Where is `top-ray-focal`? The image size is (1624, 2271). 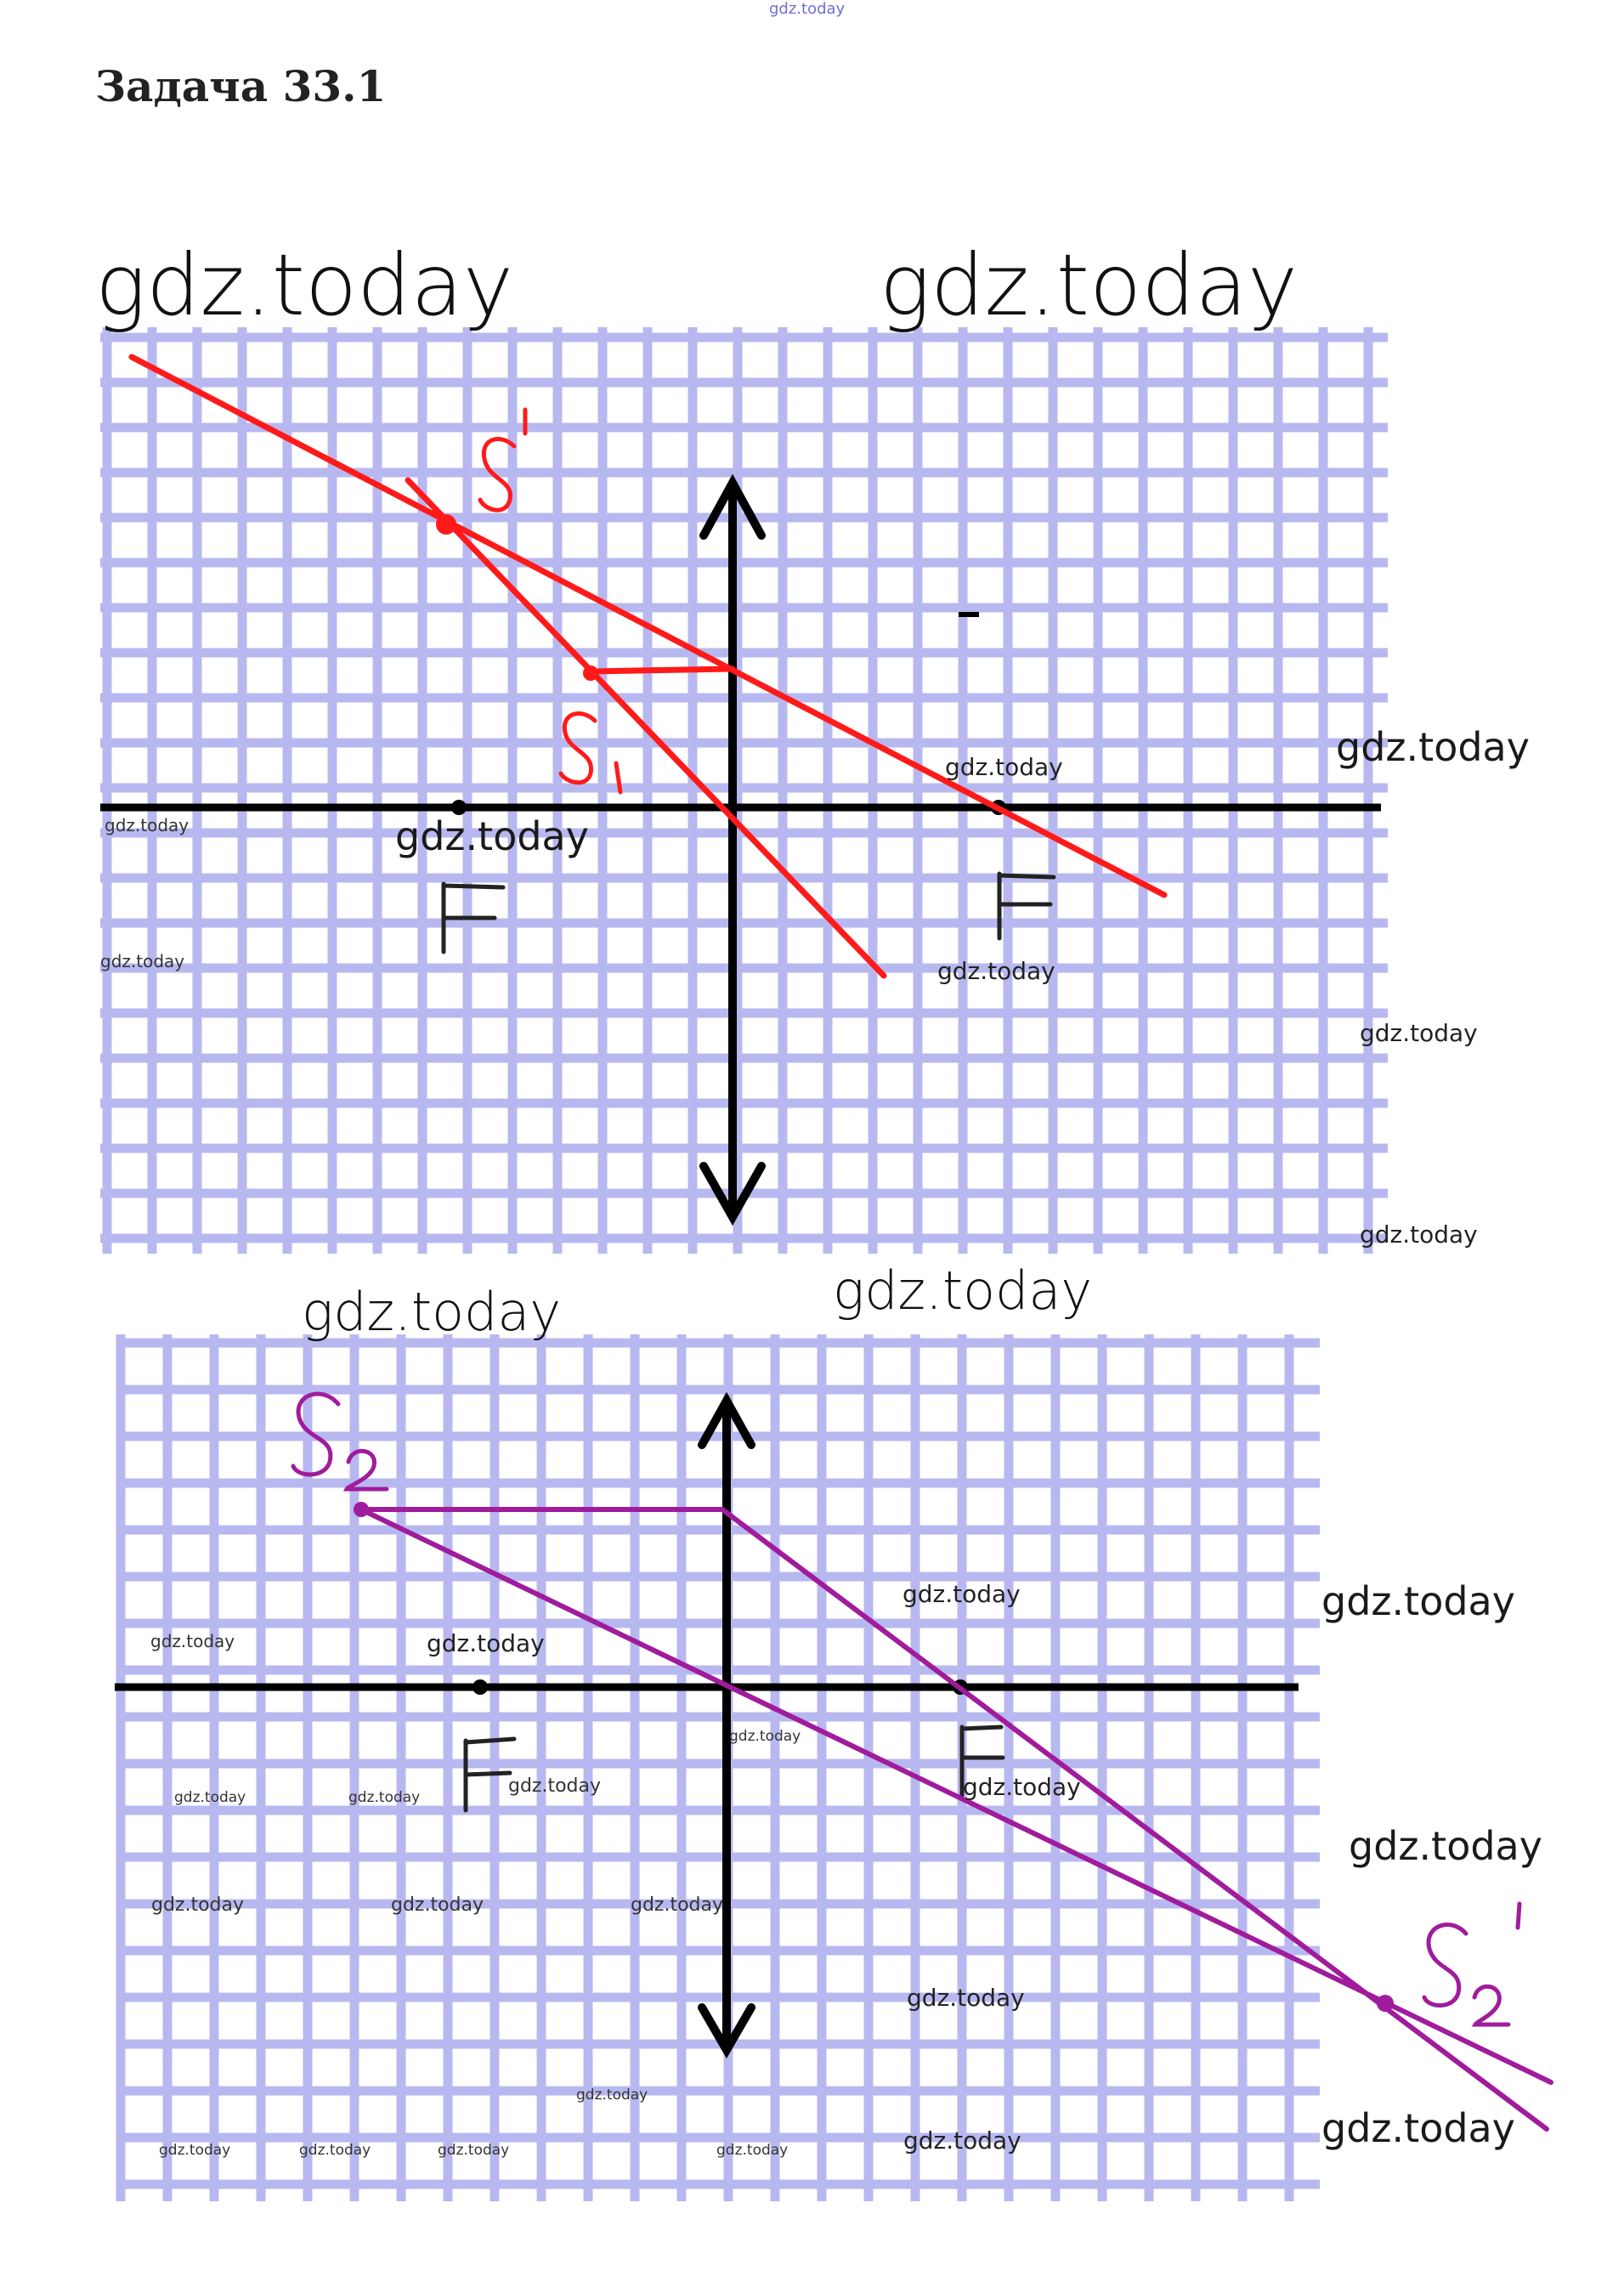 top-ray-focal is located at coordinates (646, 728).